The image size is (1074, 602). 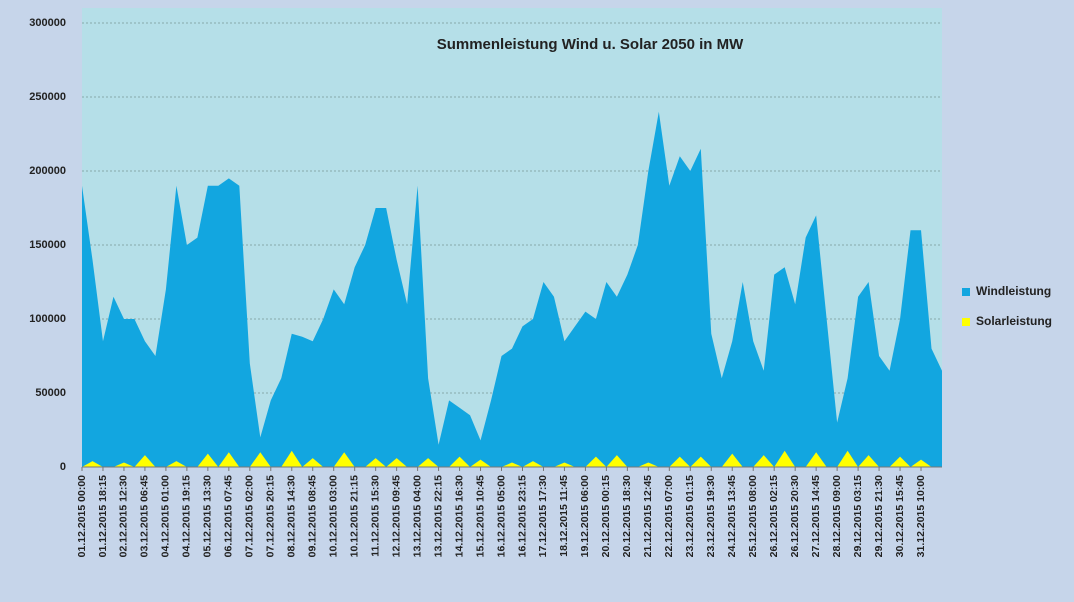 What do you see at coordinates (47, 319) in the screenshot?
I see `y-tick-label: 100000` at bounding box center [47, 319].